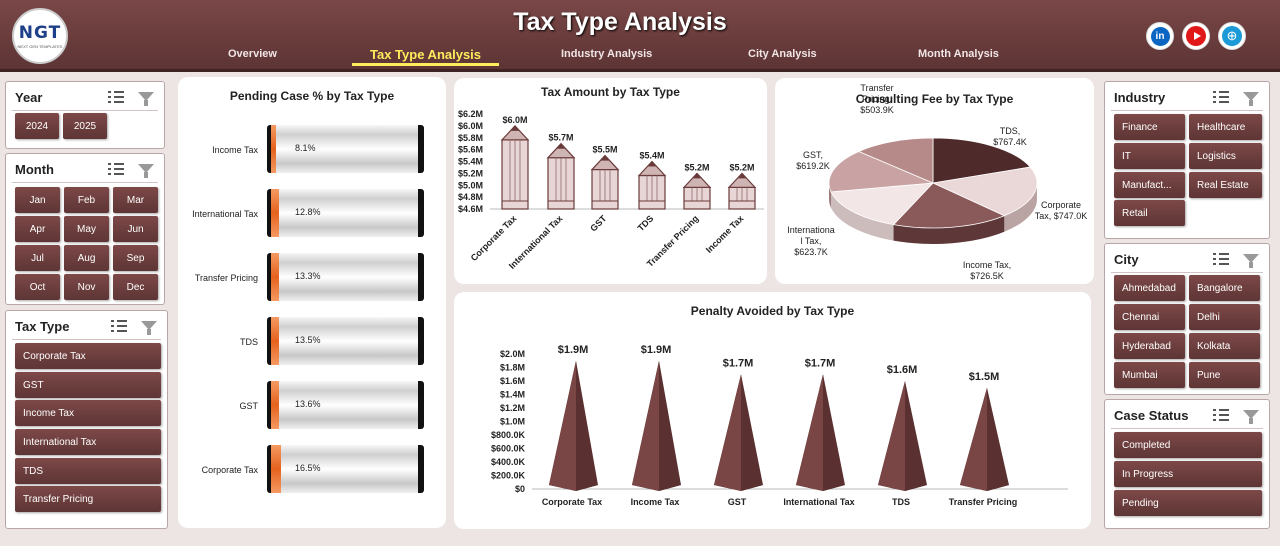 The height and width of the screenshot is (546, 1280). What do you see at coordinates (984, 377) in the screenshot?
I see `penalty-data-label: $1.5M` at bounding box center [984, 377].